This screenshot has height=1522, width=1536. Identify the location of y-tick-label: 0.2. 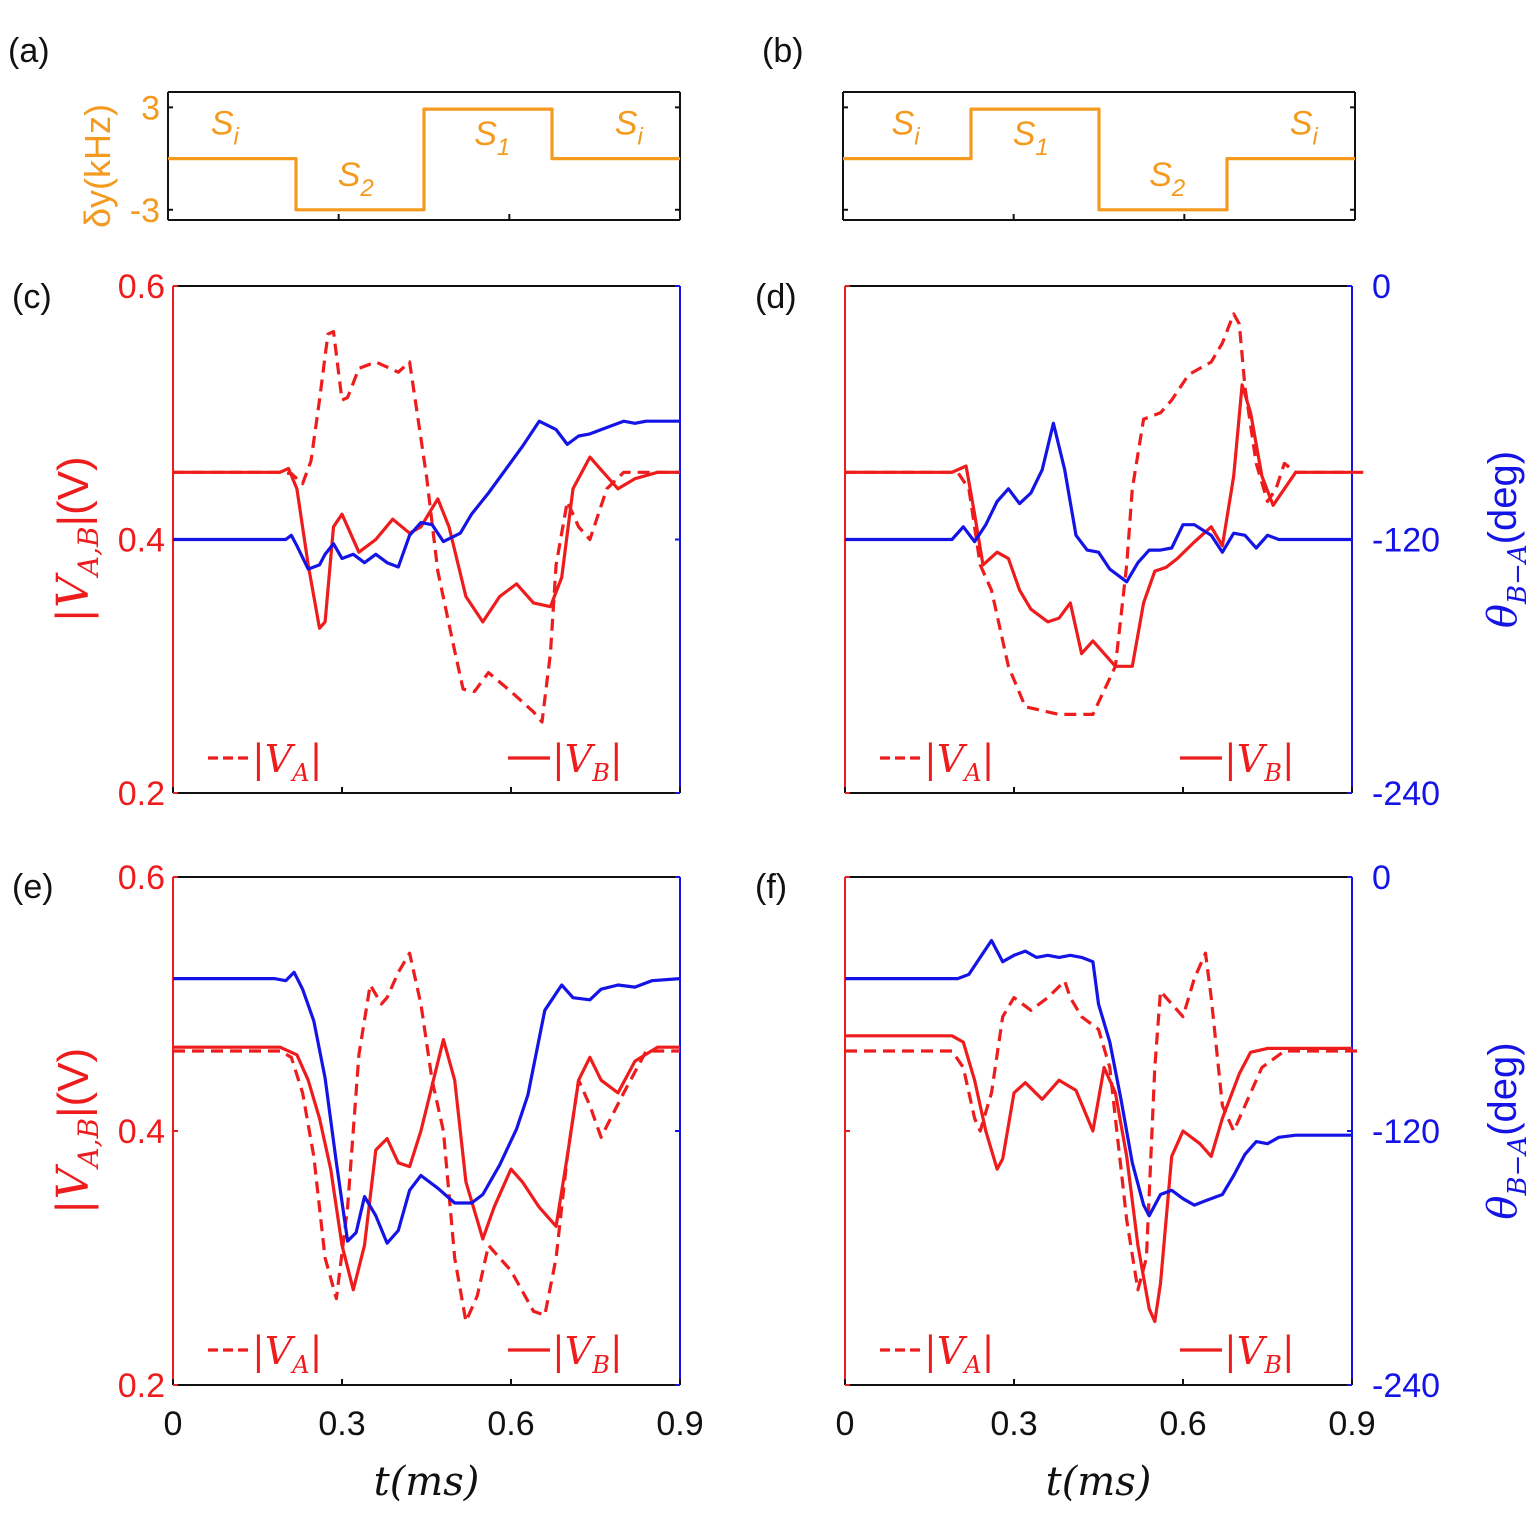
(141, 1386).